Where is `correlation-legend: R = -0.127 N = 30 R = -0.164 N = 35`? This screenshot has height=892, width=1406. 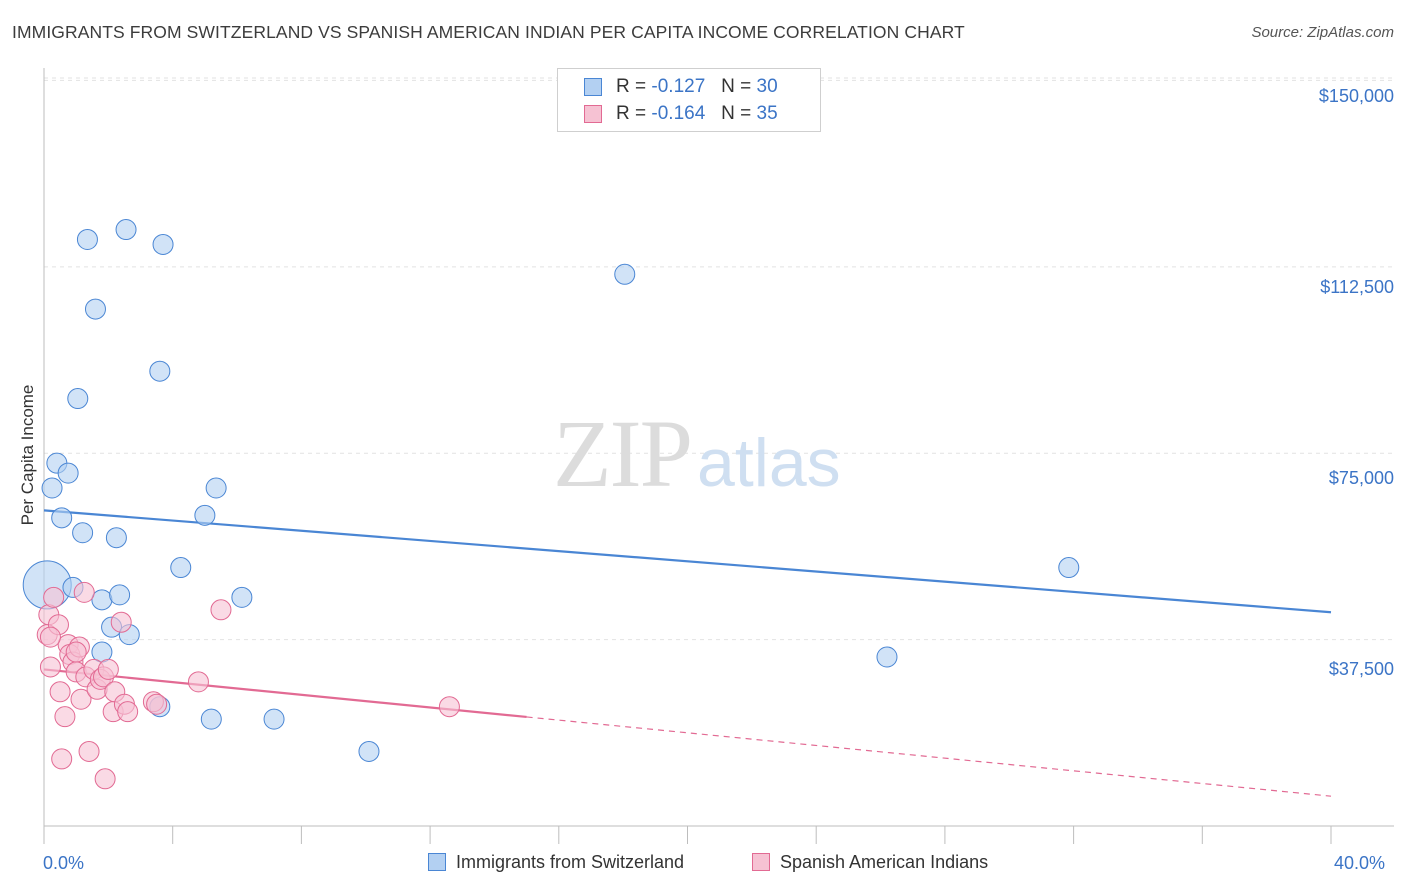 correlation-legend: R = -0.127 N = 30 R = -0.164 N = 35 is located at coordinates (689, 100).